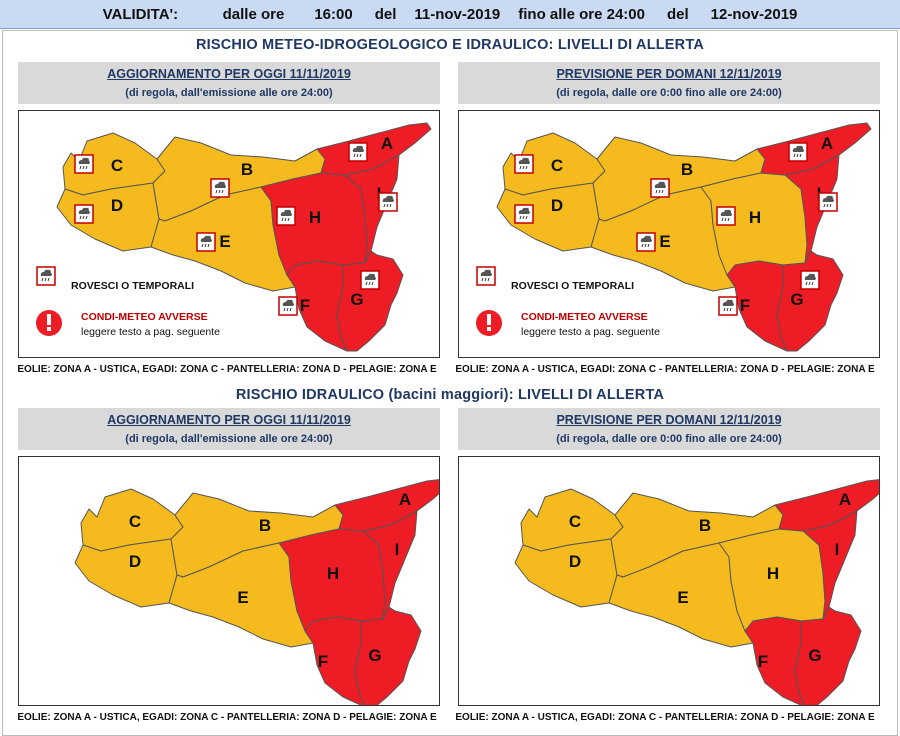  I want to click on zone-f, so click(334, 660).